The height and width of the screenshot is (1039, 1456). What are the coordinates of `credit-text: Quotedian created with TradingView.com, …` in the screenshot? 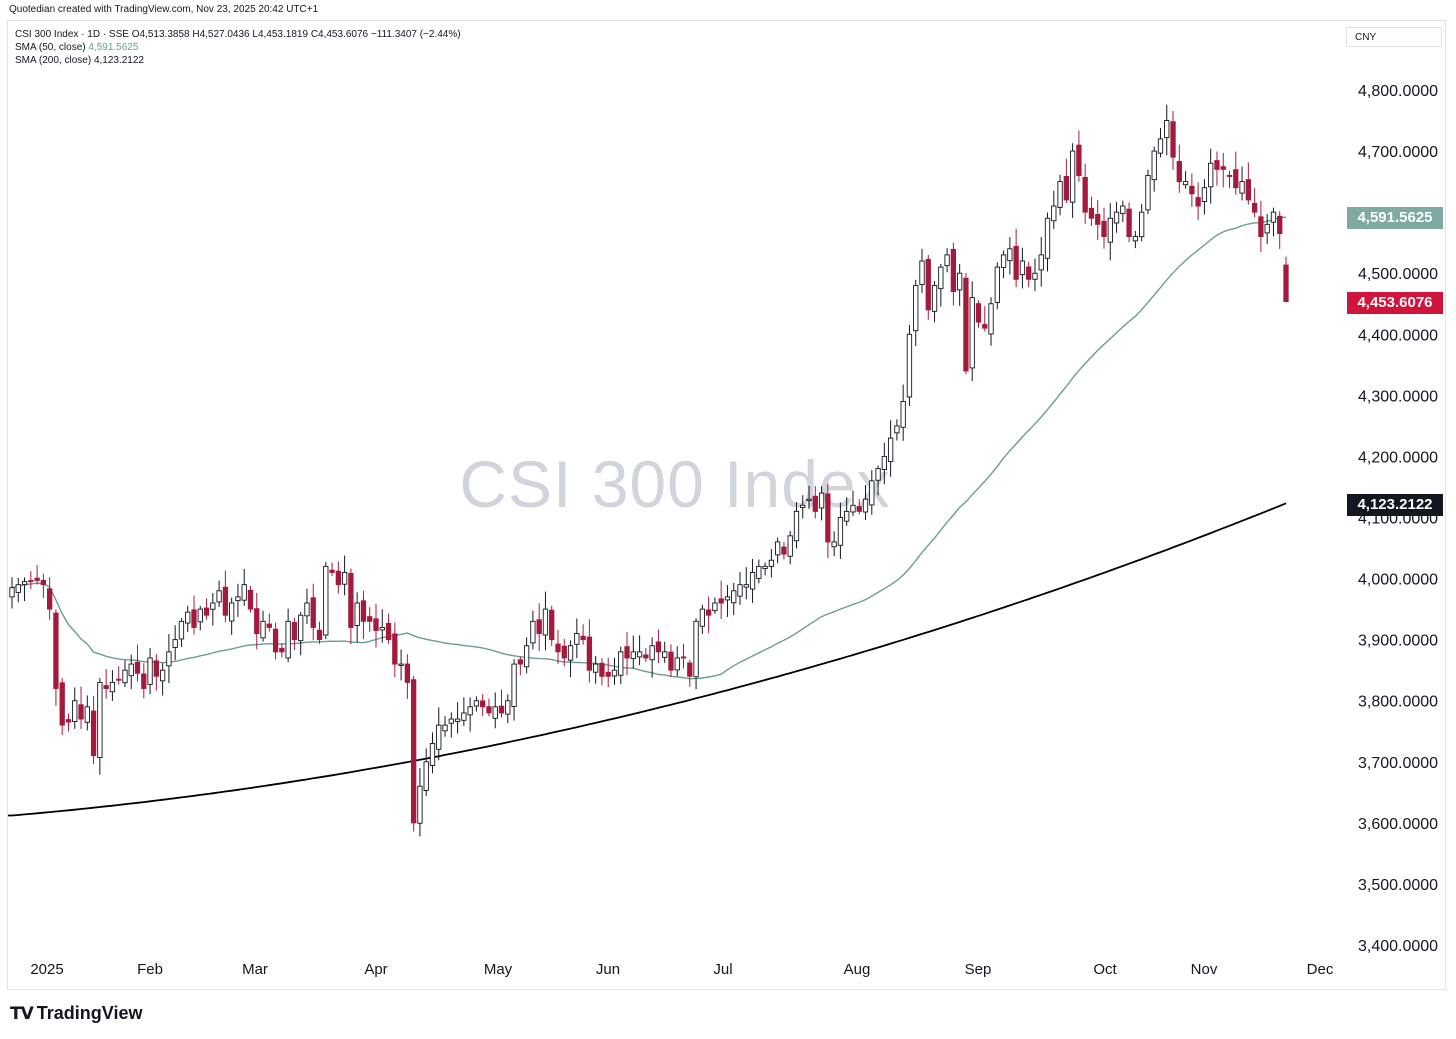 It's located at (164, 9).